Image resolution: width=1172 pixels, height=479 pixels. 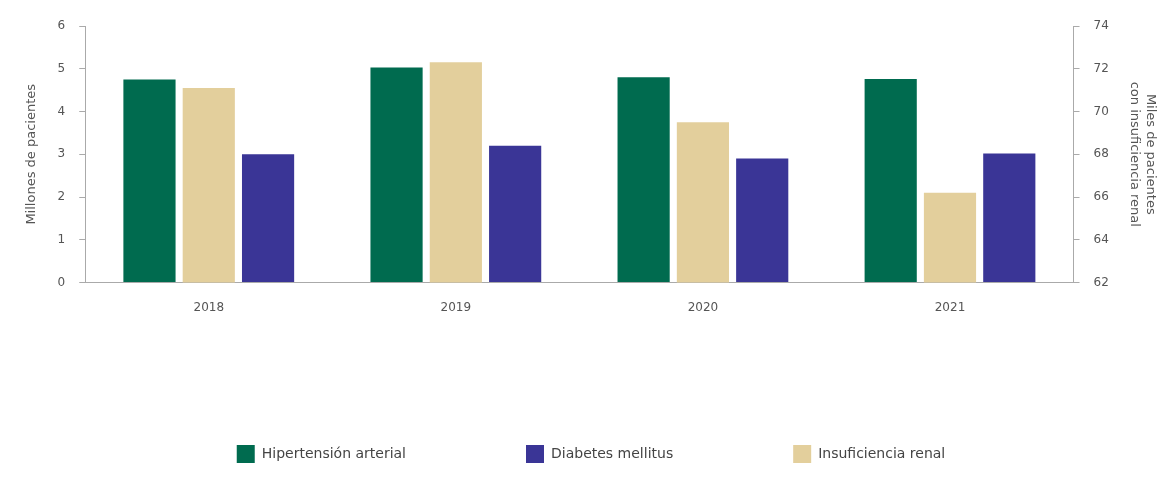 I want to click on x-tick-label: 2021, so click(x=950, y=306).